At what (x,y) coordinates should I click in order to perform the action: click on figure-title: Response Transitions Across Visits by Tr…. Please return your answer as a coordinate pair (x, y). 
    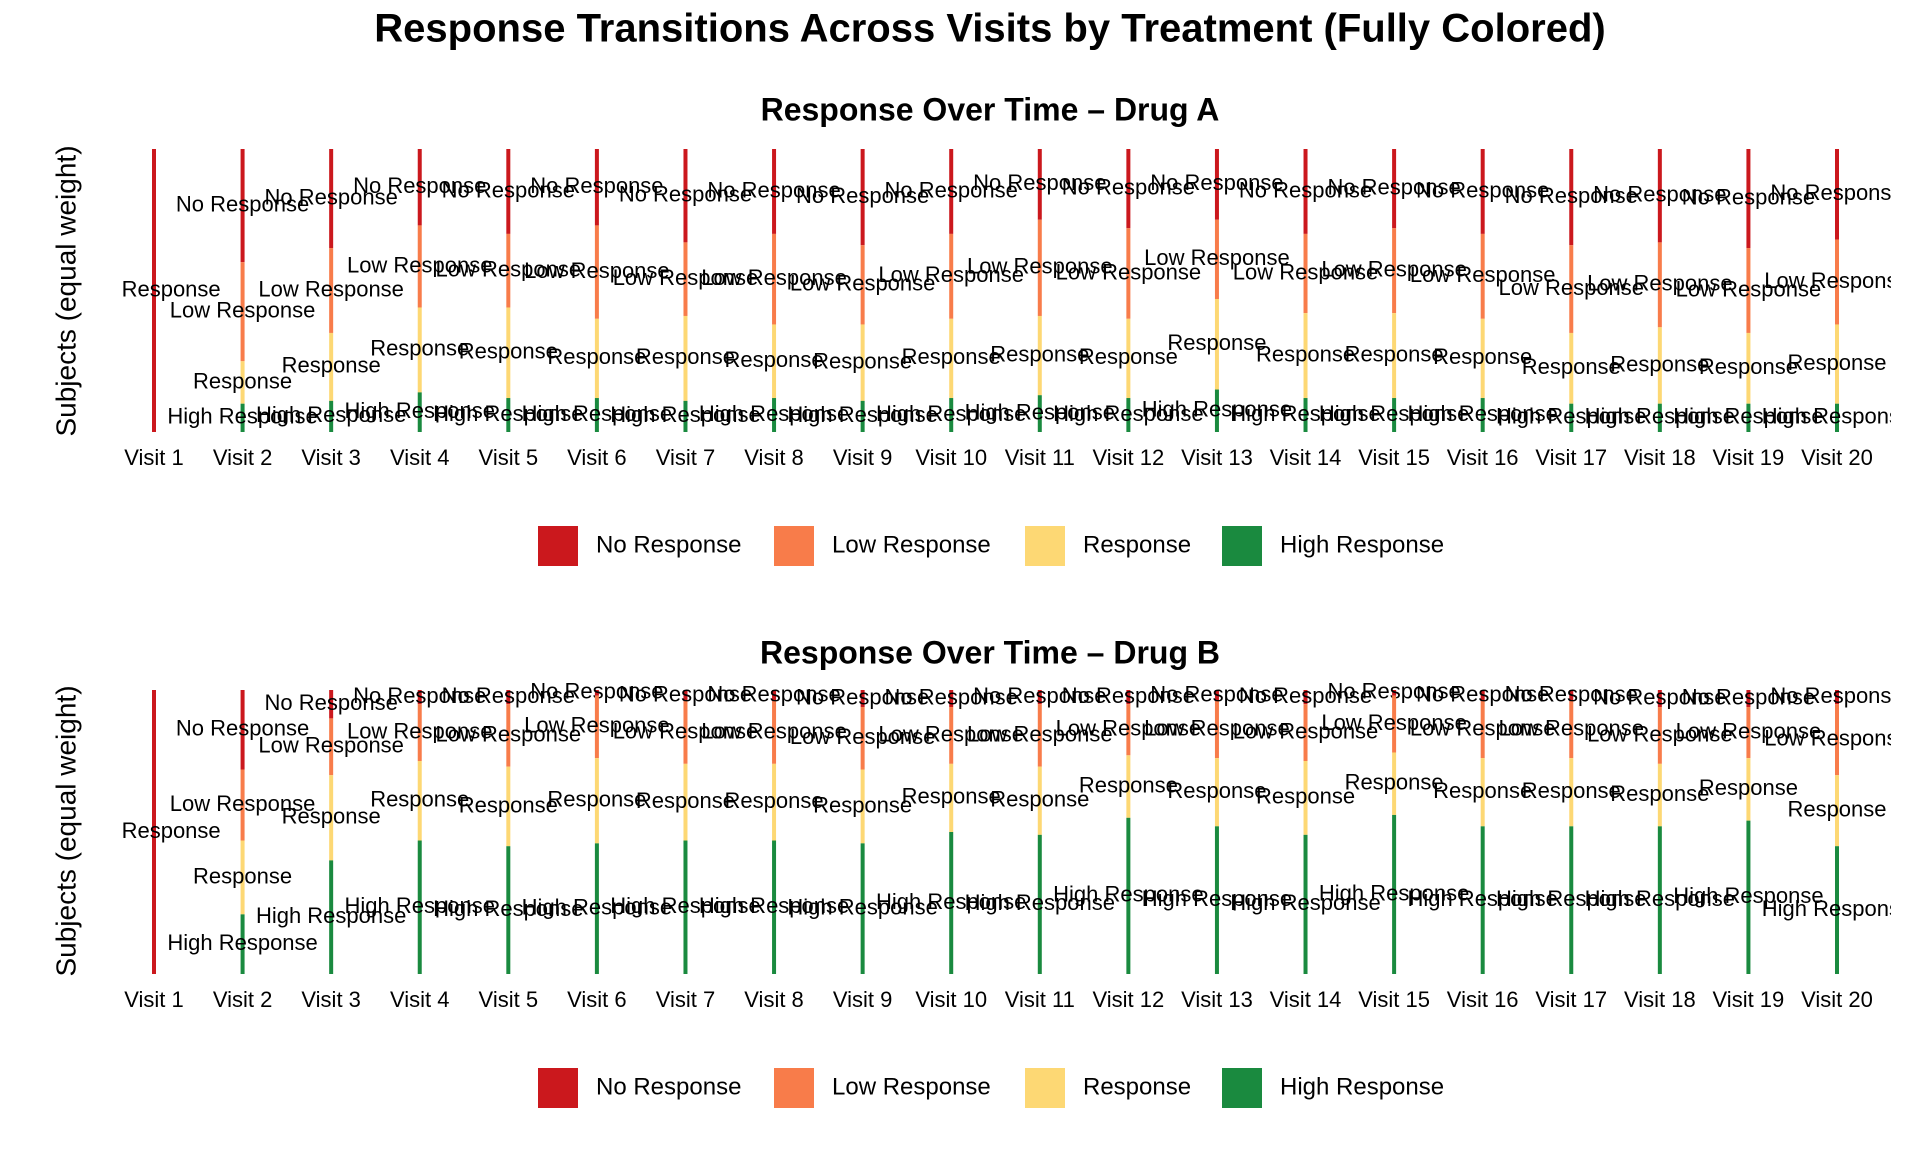
    Looking at the image, I should click on (989, 29).